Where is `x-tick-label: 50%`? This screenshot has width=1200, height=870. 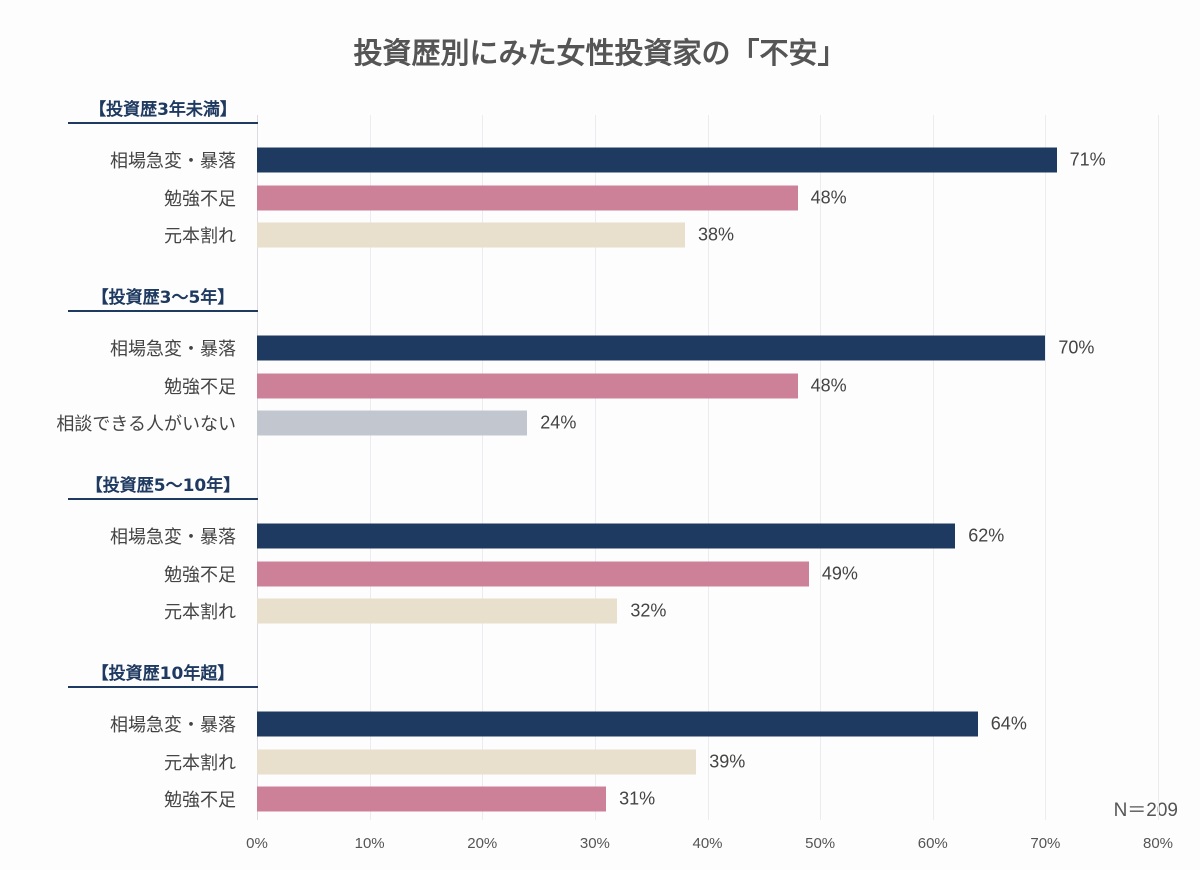 x-tick-label: 50% is located at coordinates (820, 843).